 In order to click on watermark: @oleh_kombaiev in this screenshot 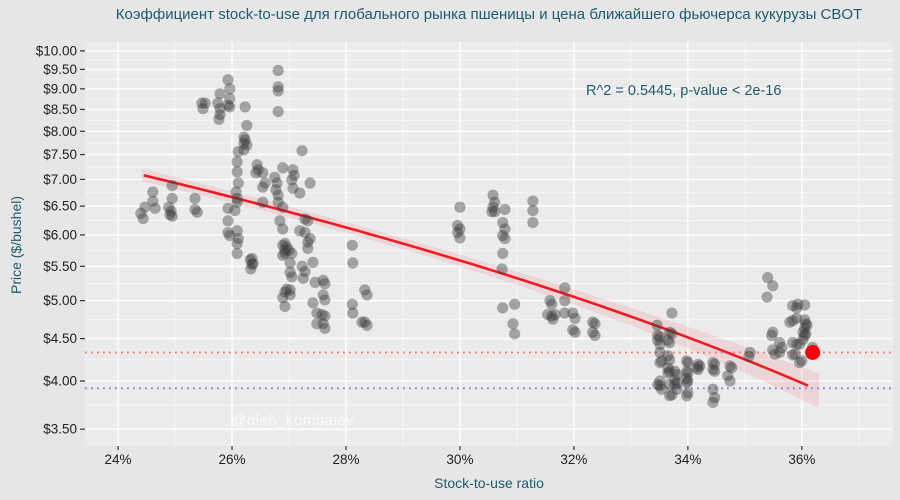, I will do `click(293, 420)`.